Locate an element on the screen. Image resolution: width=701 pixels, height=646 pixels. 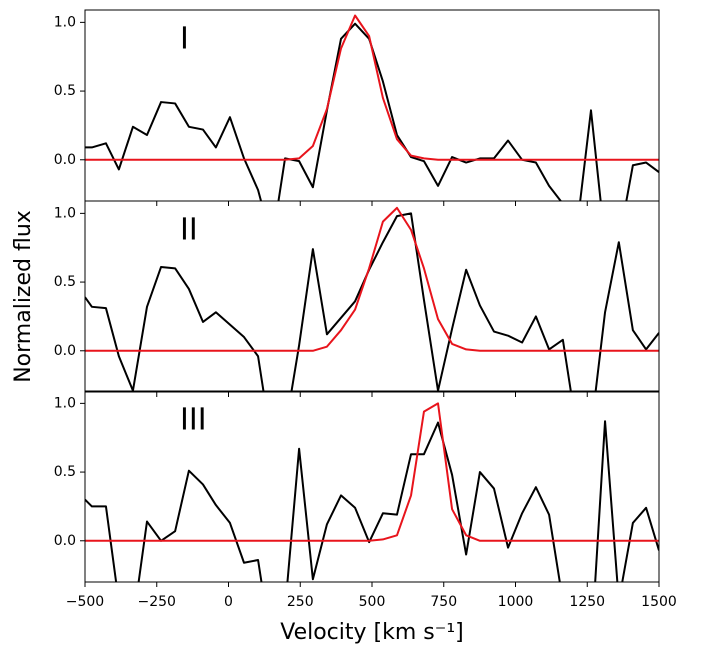
x-tick-label: −500 is located at coordinates (85, 602).